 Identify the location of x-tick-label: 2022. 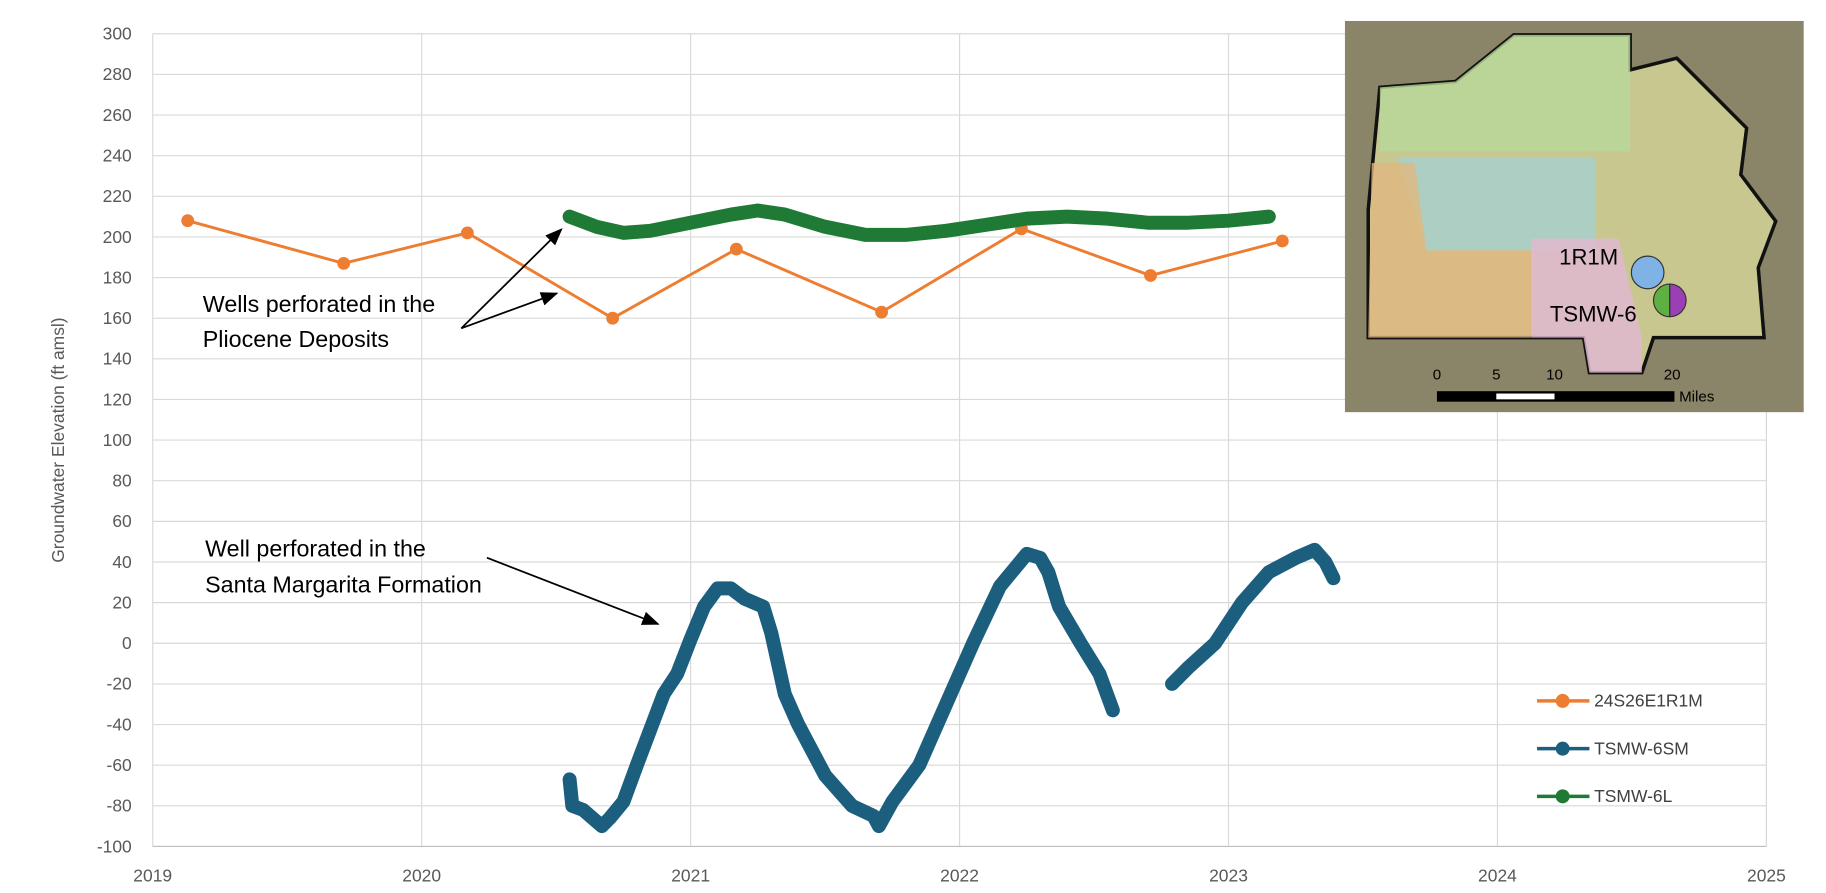
(959, 875).